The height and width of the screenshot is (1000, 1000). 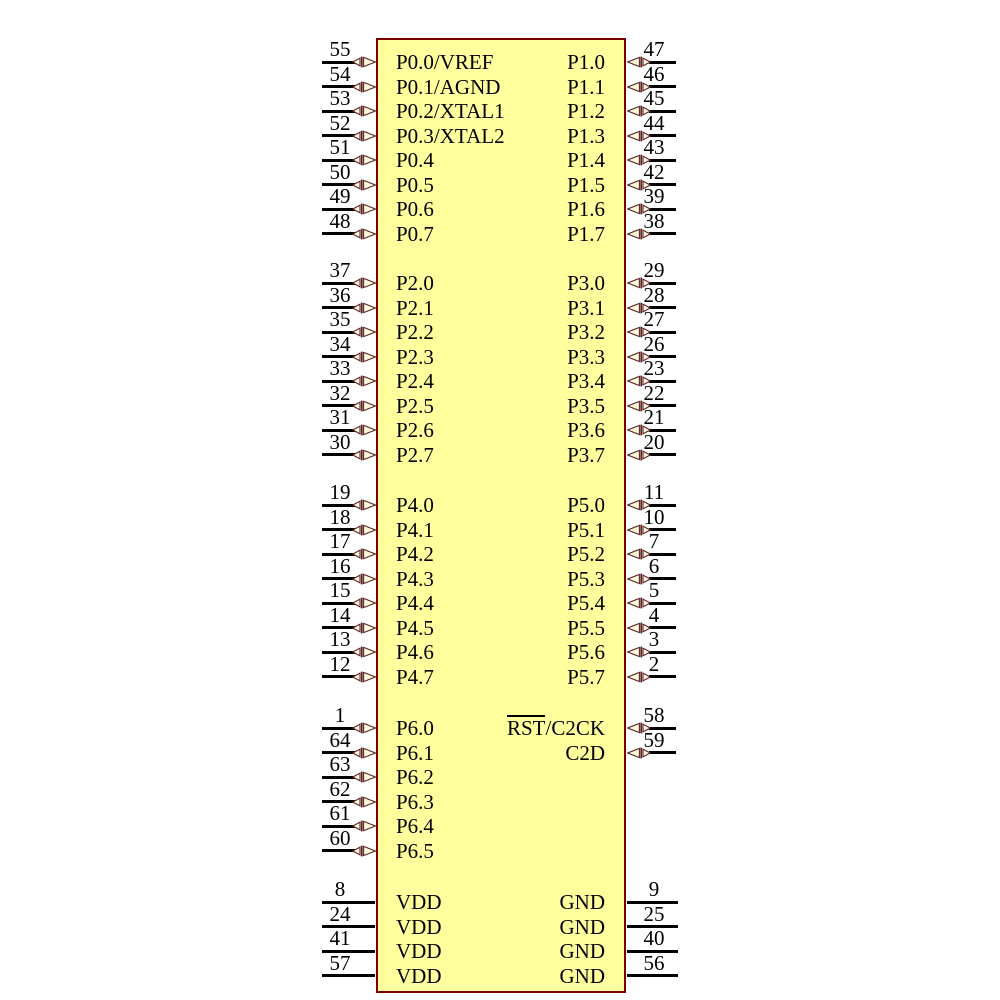 What do you see at coordinates (415, 578) in the screenshot?
I see `pin-16-label: P4.3` at bounding box center [415, 578].